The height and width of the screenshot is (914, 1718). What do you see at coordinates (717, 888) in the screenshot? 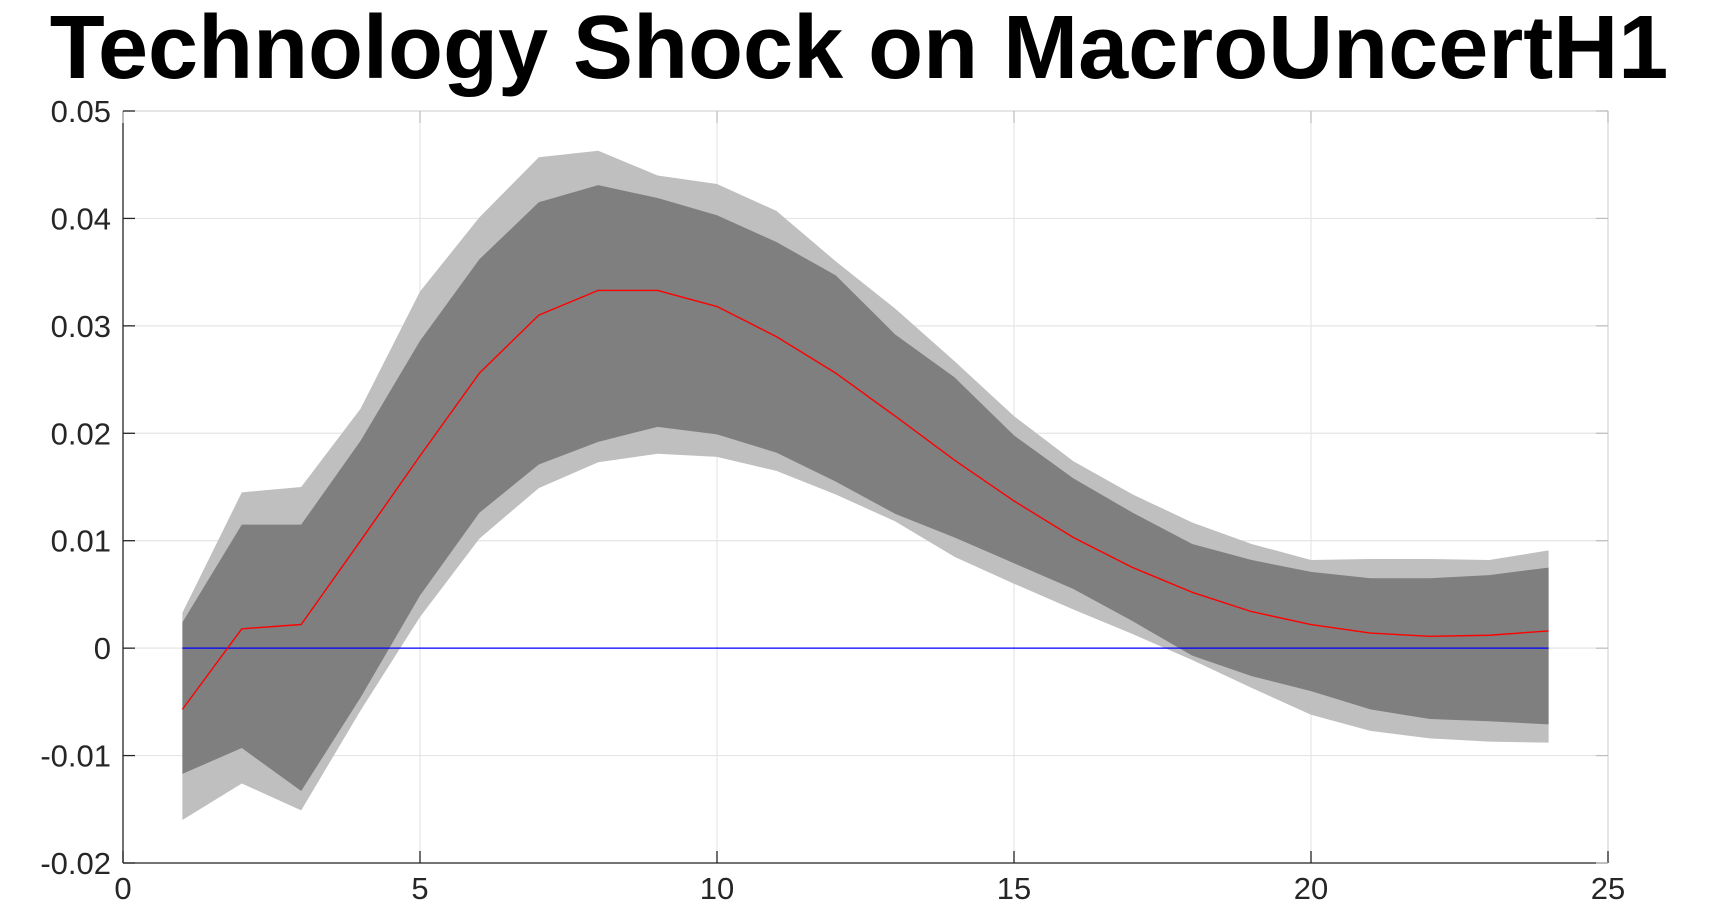
I see `x-tick-label: 10` at bounding box center [717, 888].